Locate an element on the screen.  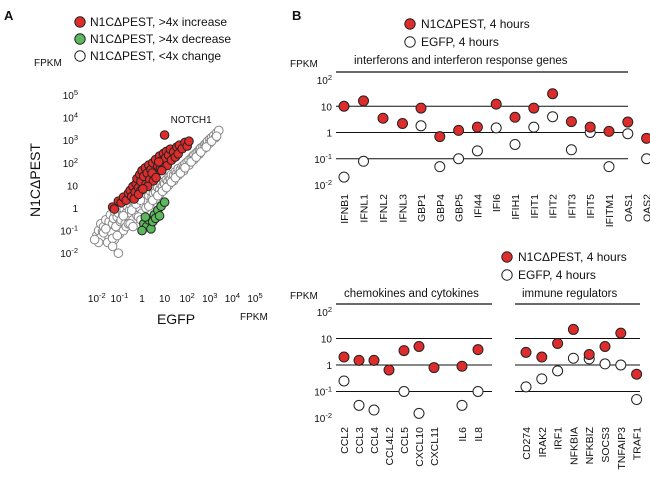
gene-label: CXCL11 is located at coordinates (435, 446).